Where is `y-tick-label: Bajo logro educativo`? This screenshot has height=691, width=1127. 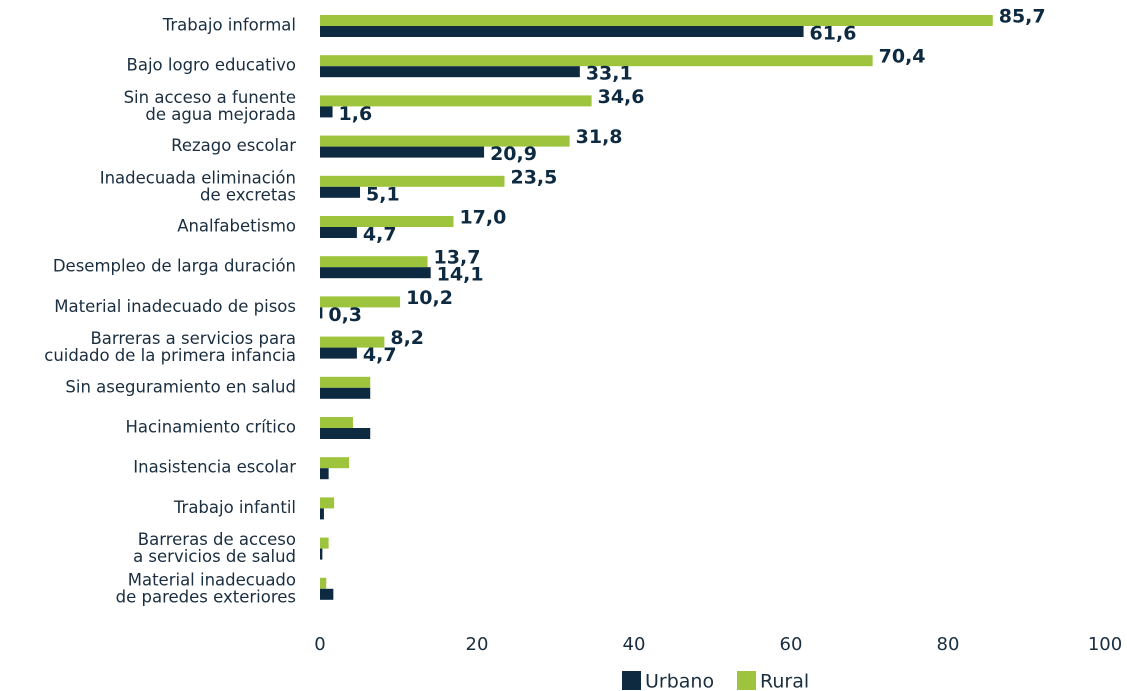 y-tick-label: Bajo logro educativo is located at coordinates (211, 65).